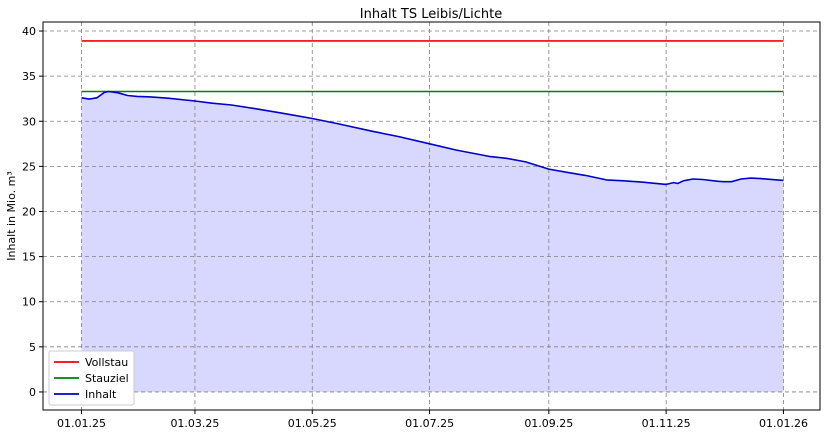  What do you see at coordinates (29, 302) in the screenshot?
I see `y-tick-label: 10` at bounding box center [29, 302].